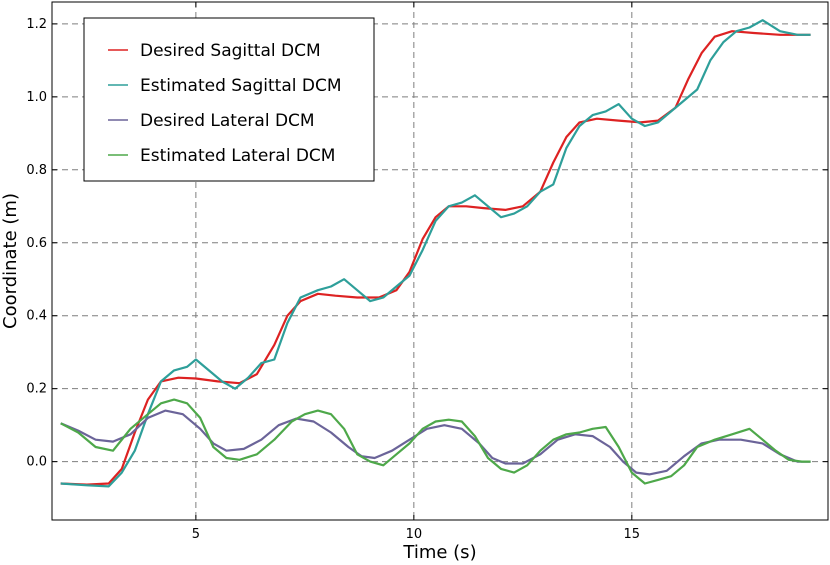 This screenshot has height=565, width=830. I want to click on y-tick-label: 0.6, so click(36, 243).